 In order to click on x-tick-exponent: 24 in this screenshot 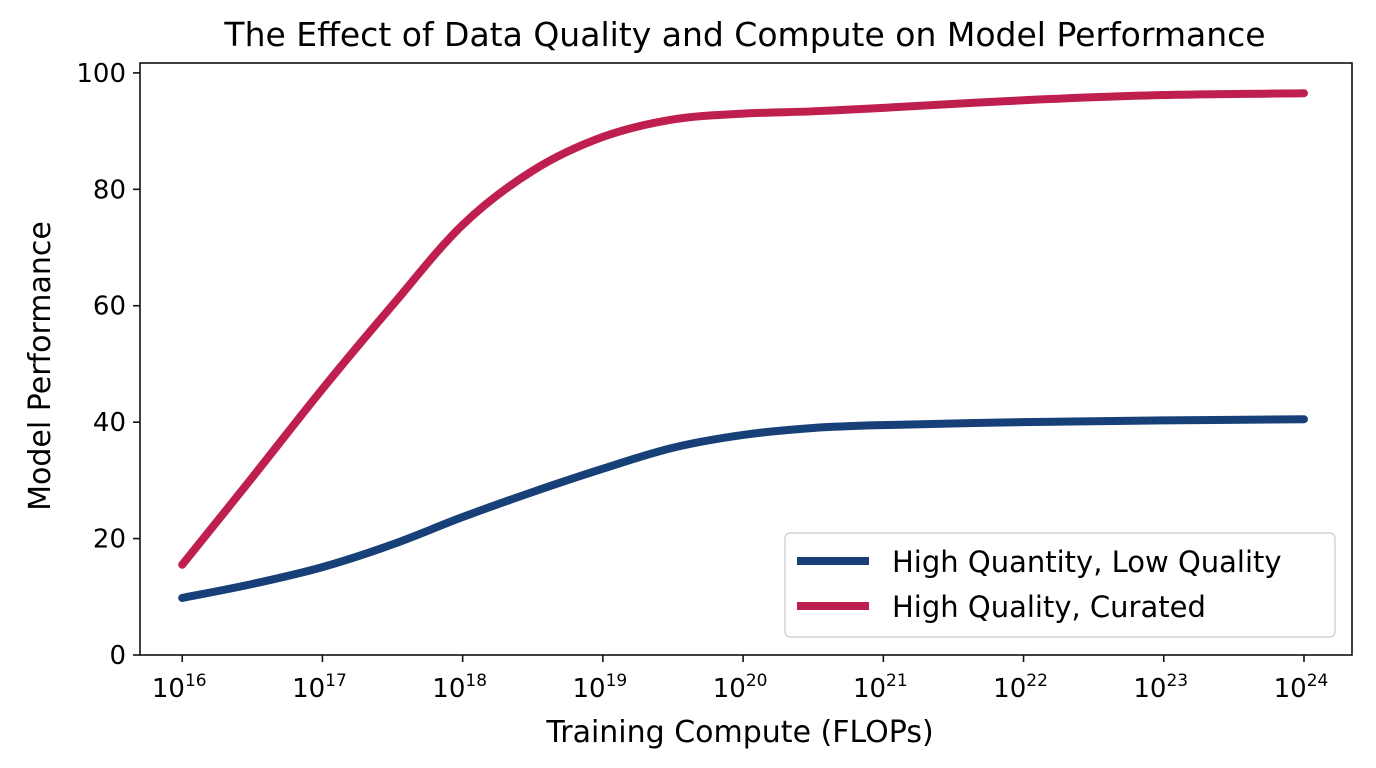, I will do `click(1318, 681)`.